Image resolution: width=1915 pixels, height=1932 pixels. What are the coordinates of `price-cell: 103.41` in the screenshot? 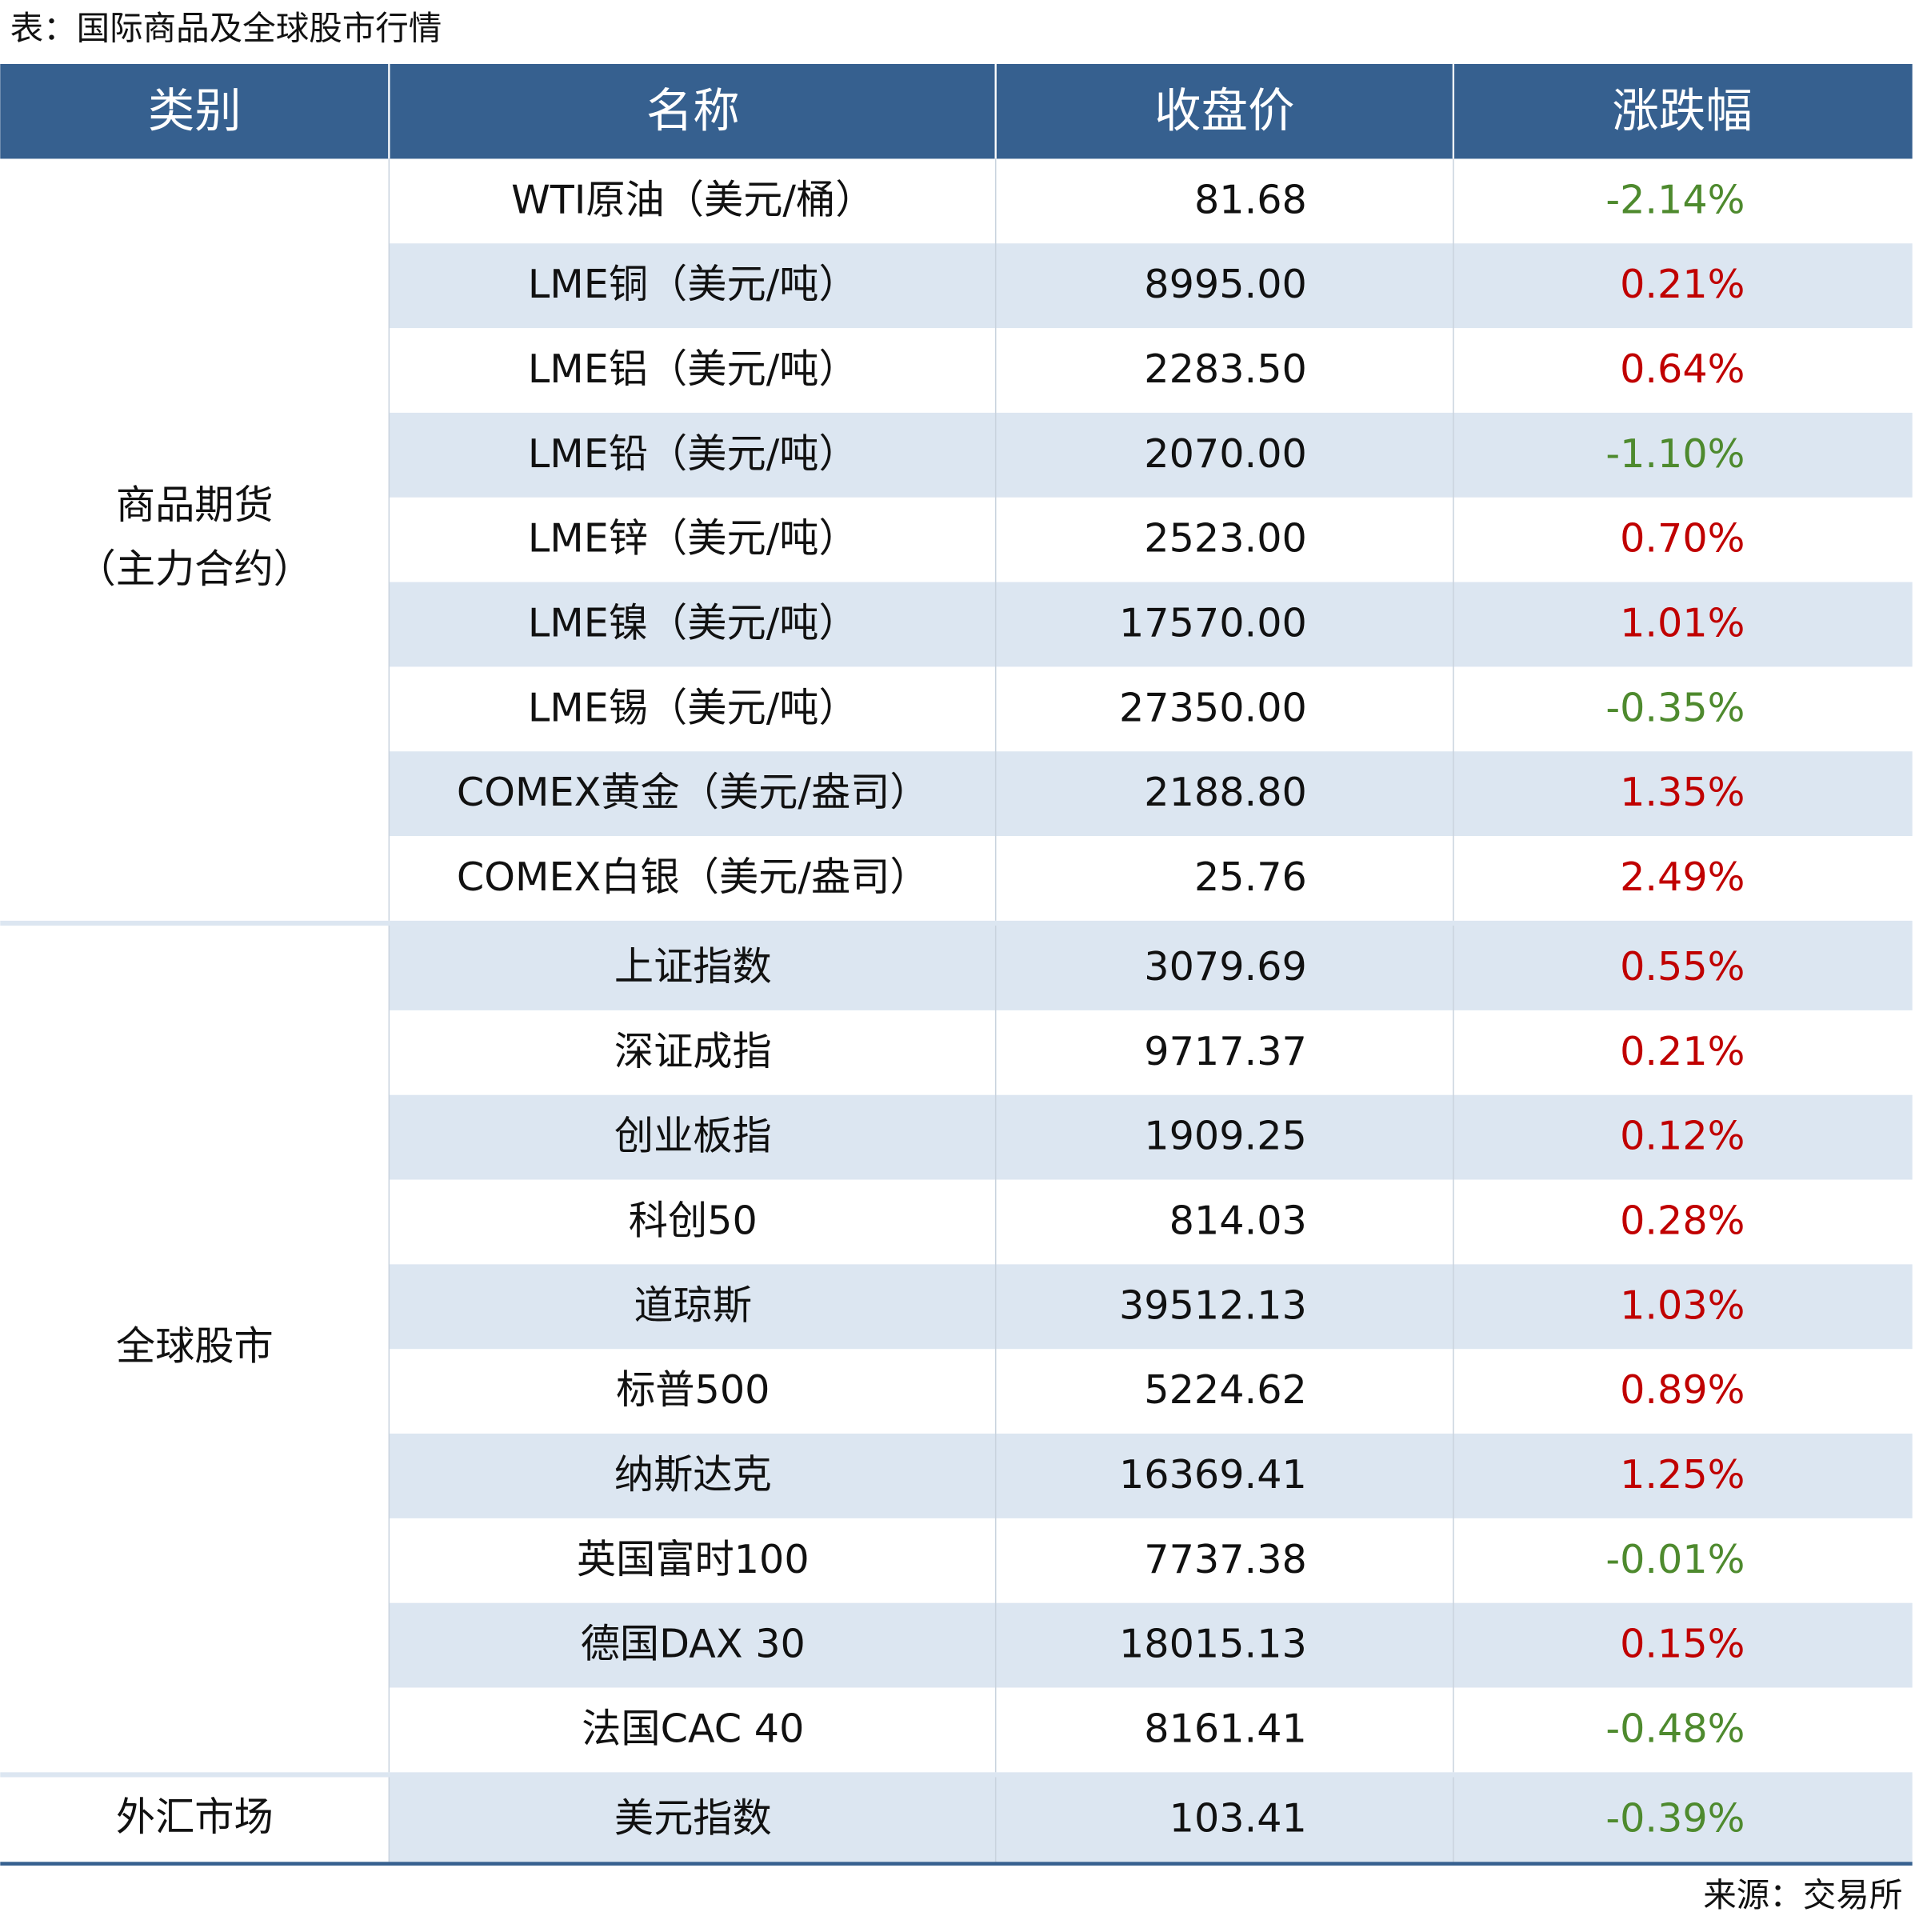 It's located at (1238, 1817).